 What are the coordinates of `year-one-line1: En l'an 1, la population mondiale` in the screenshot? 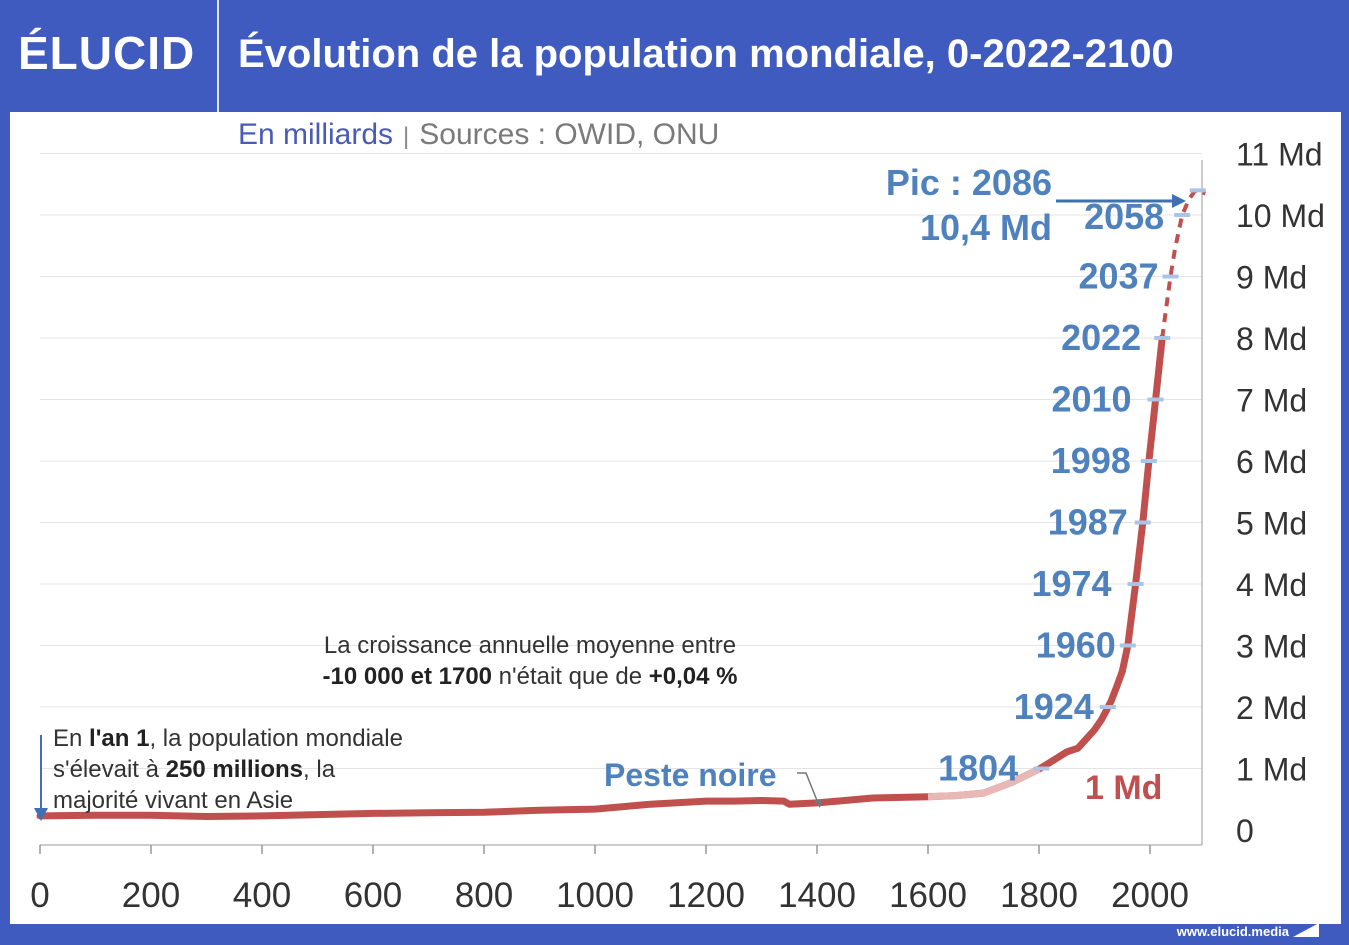 It's located at (263, 738).